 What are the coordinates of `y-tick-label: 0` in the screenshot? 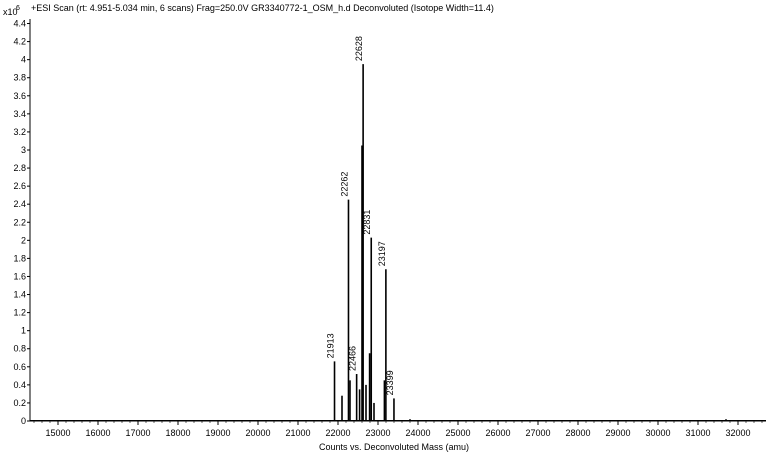 It's located at (23, 421).